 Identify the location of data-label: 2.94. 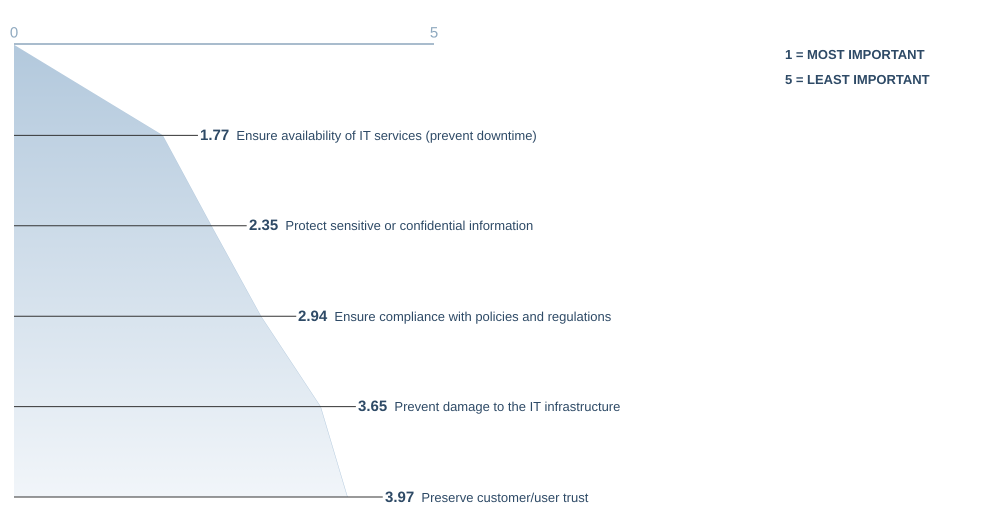
(313, 316).